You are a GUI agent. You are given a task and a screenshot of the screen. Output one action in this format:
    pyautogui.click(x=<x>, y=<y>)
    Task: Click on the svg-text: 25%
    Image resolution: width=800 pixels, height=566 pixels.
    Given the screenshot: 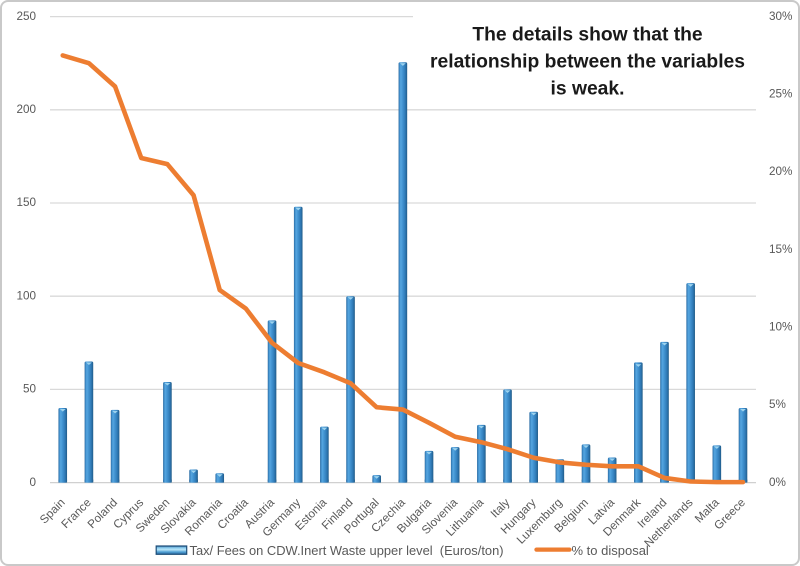 What is the action you would take?
    pyautogui.click(x=780, y=94)
    